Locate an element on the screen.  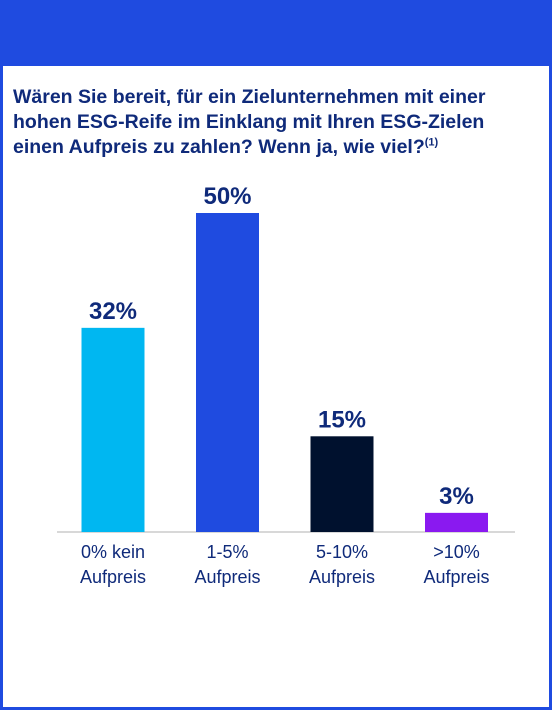
bar-value-label: 15% is located at coordinates (342, 419).